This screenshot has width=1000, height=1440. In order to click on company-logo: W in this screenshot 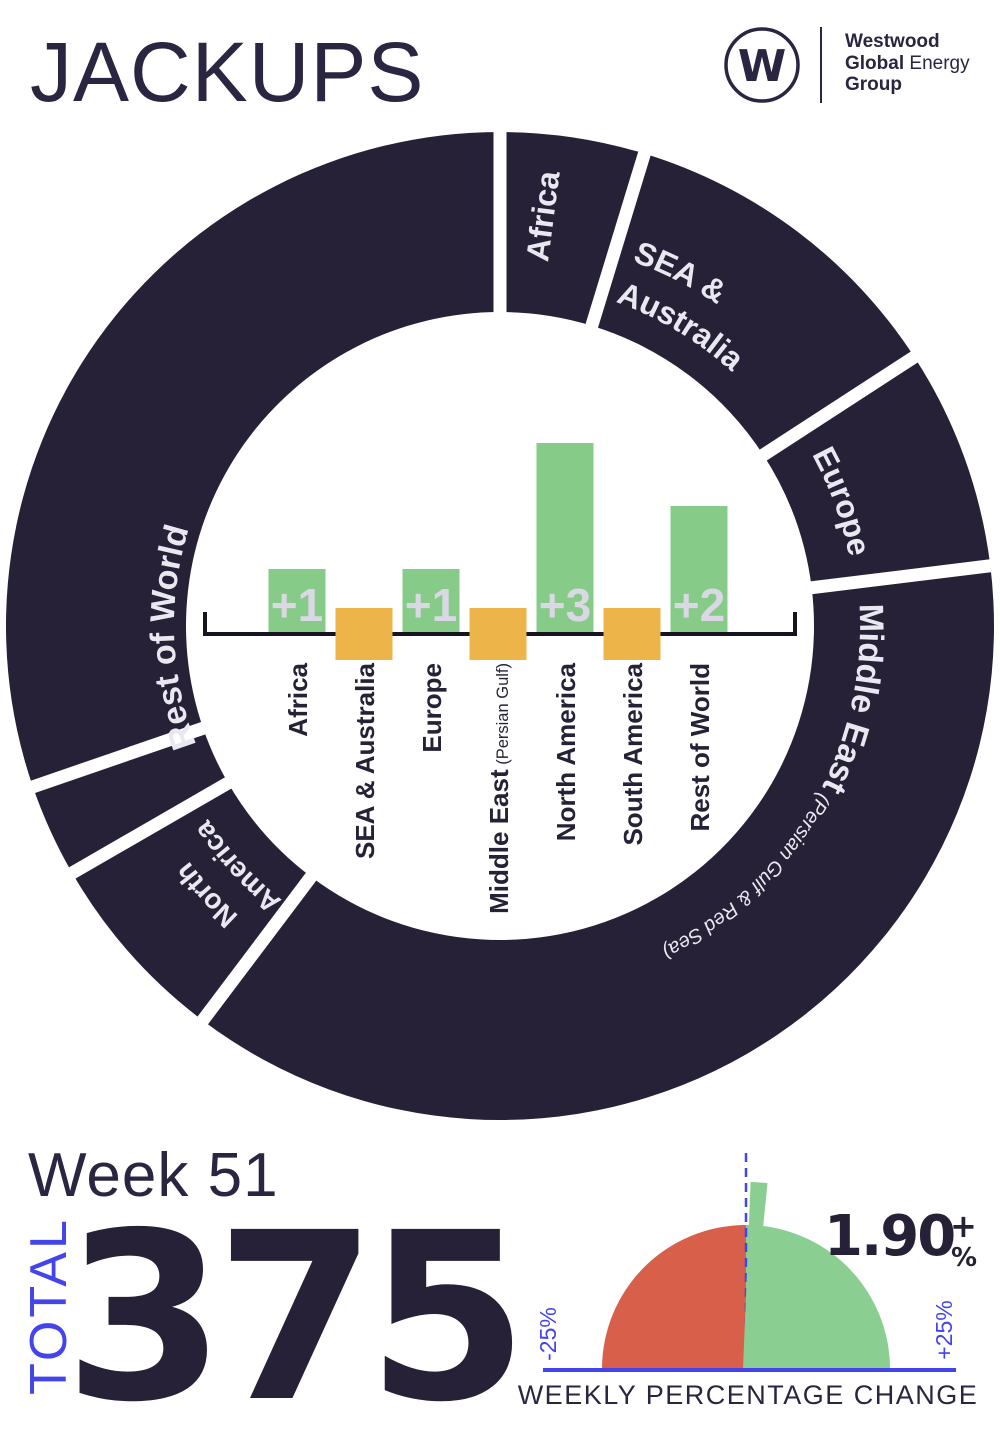, I will do `click(773, 65)`.